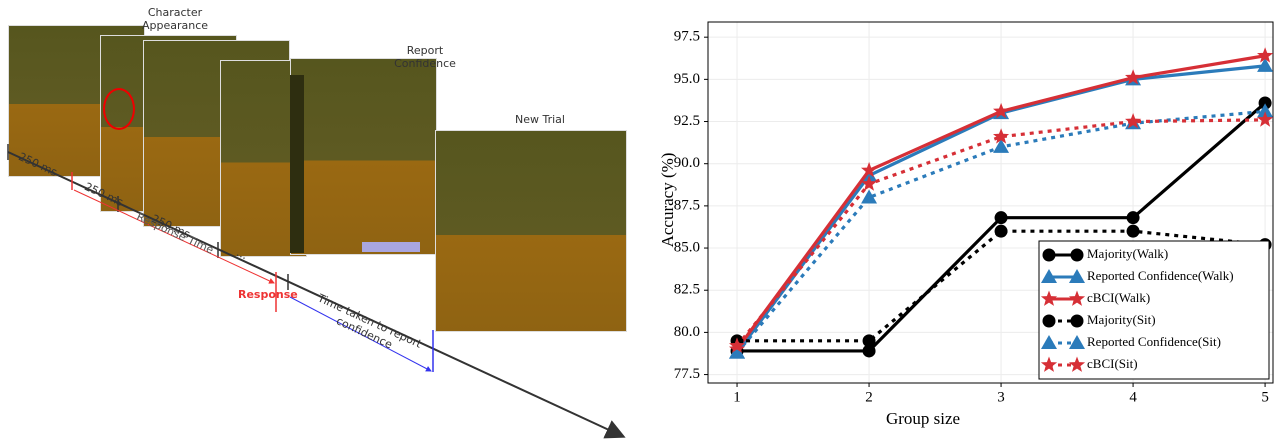 The image size is (1281, 441). Describe the element at coordinates (869, 397) in the screenshot. I see `x-tick-label: 2` at that location.